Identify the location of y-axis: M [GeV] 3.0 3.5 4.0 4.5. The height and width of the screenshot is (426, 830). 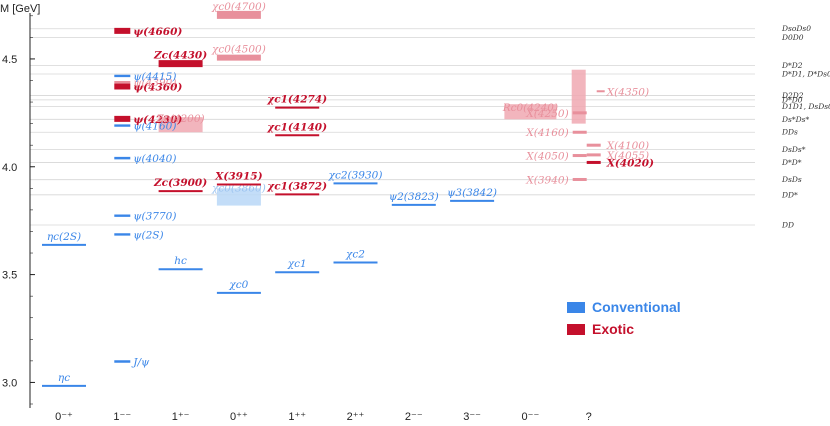
(20, 205).